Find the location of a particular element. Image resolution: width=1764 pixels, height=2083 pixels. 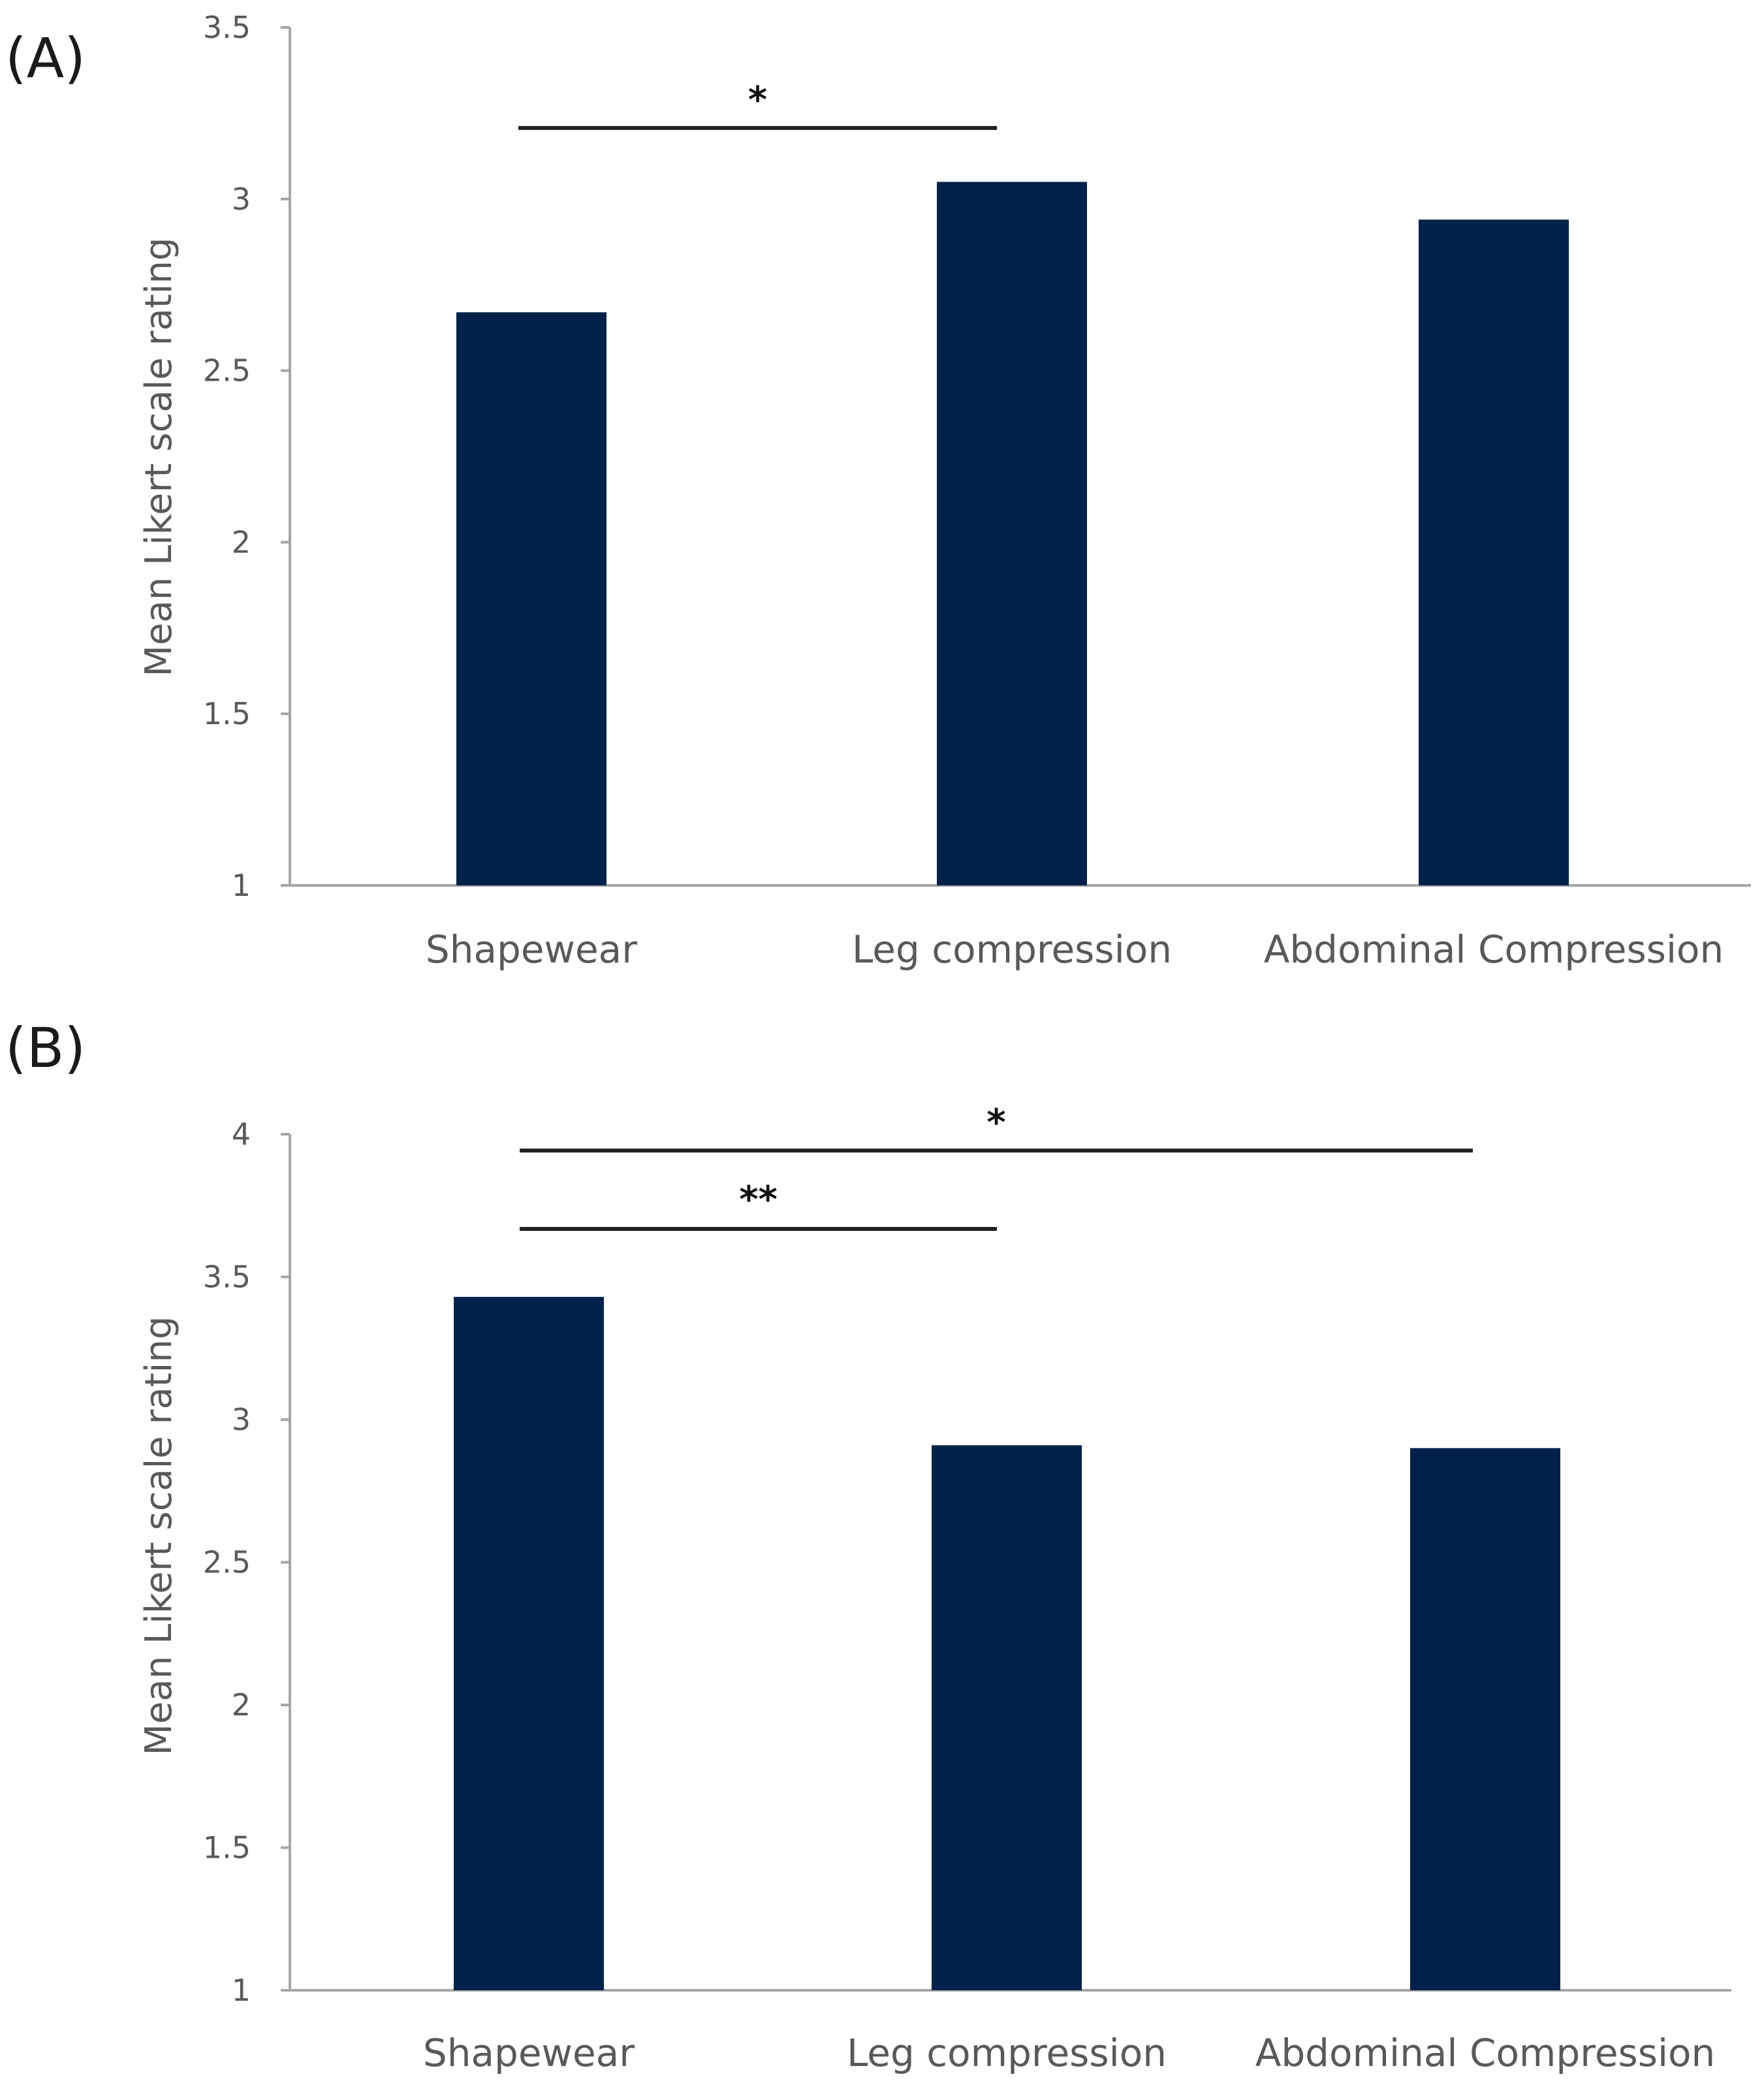

panel-a-significance-label: * is located at coordinates (757, 100).